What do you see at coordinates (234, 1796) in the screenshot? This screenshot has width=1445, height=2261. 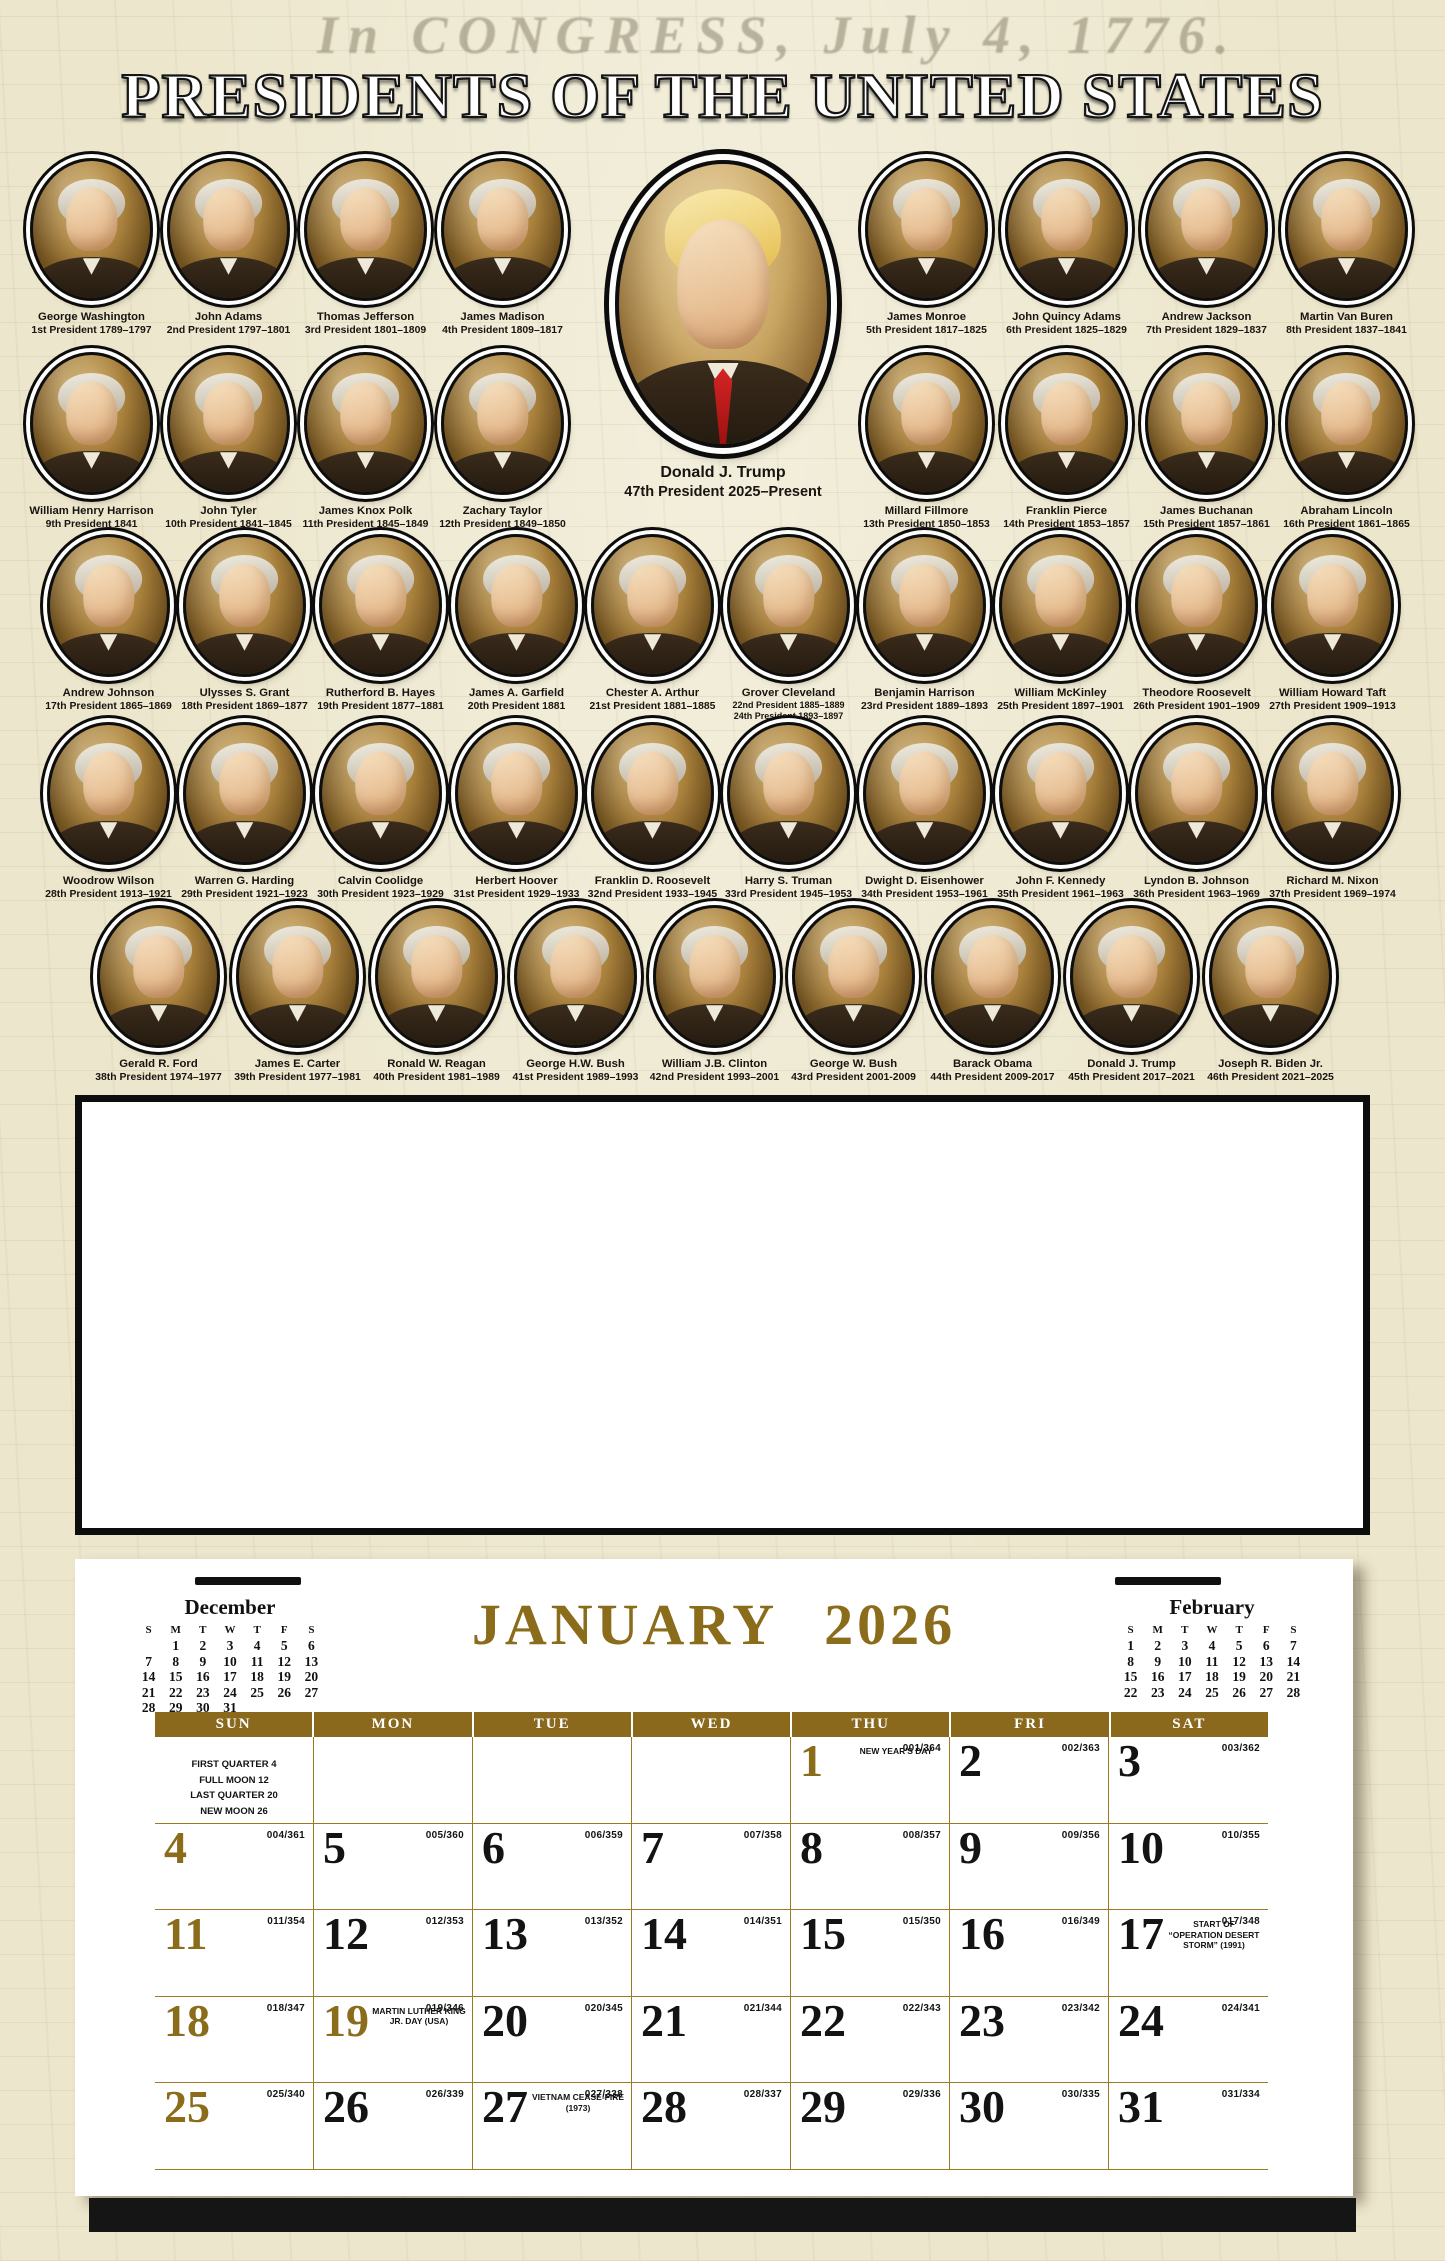 I see `moon-phase-line: LAST QUARTER 20` at bounding box center [234, 1796].